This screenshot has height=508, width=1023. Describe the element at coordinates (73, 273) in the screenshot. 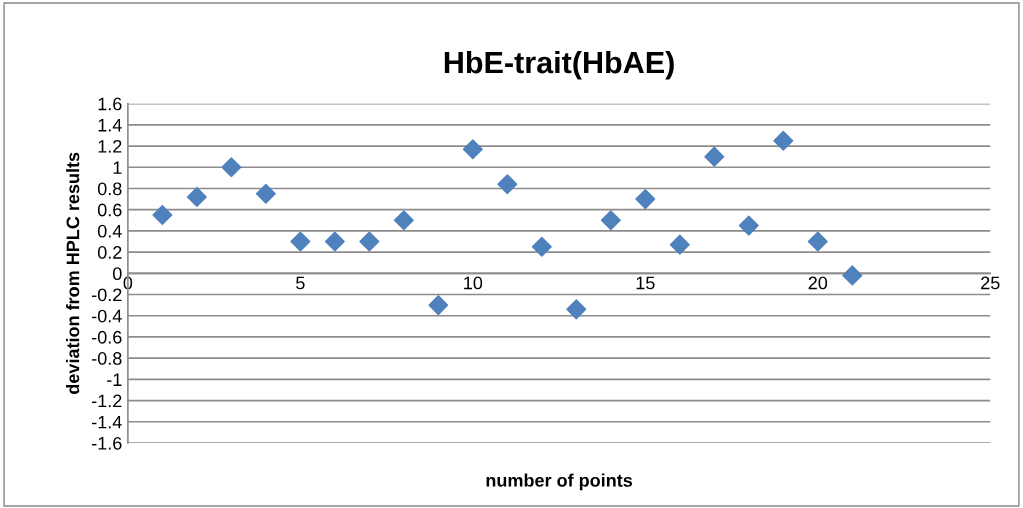

I see `y-axis-title: deviation from HPLC results` at that location.